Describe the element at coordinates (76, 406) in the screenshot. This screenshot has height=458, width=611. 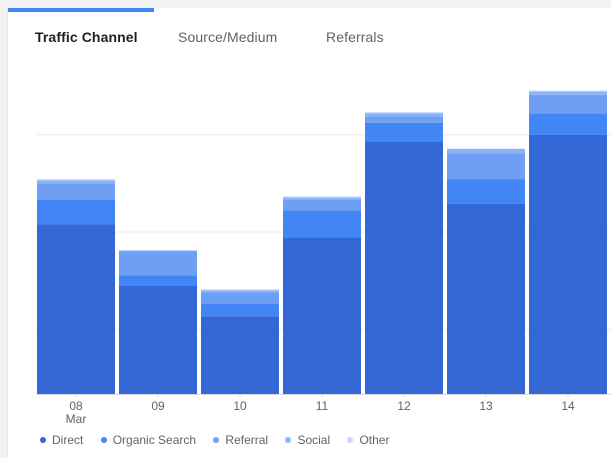
I see `x-tick-label-08: 08` at that location.